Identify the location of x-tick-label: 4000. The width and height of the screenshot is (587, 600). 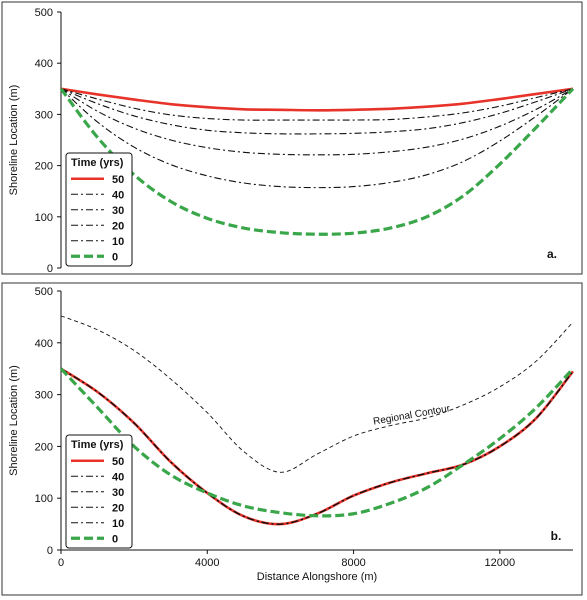
(207, 563).